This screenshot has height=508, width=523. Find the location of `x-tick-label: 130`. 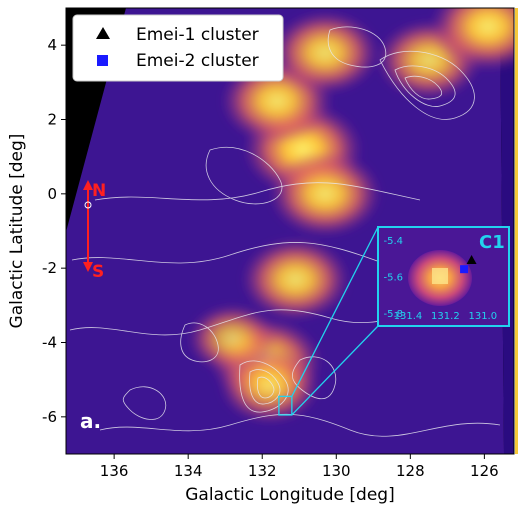

x-tick-label: 130 is located at coordinates (336, 471).